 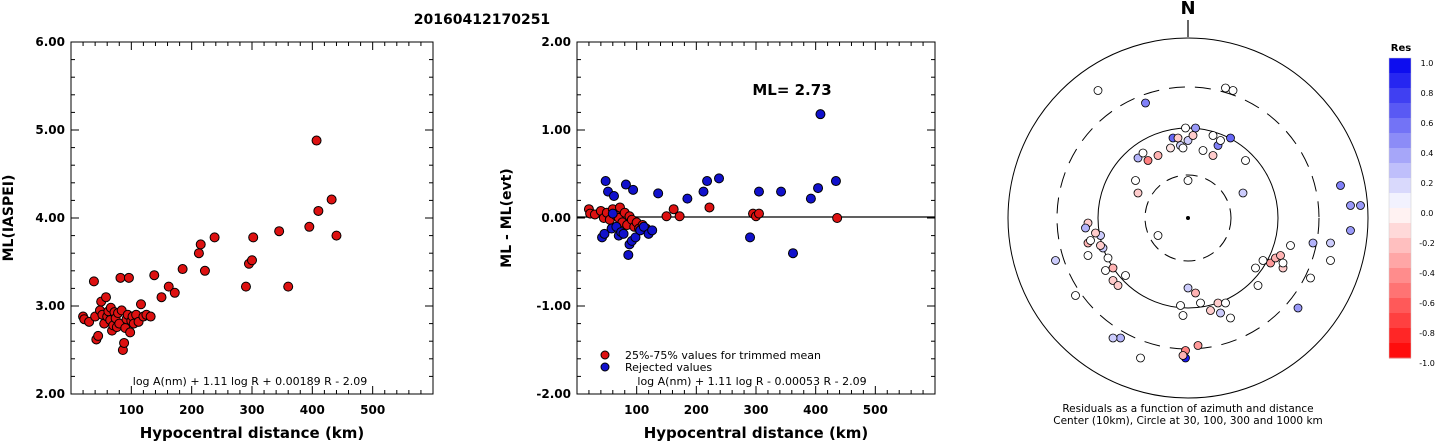 I want to click on y-tick-label: 2.00, so click(x=556, y=42).